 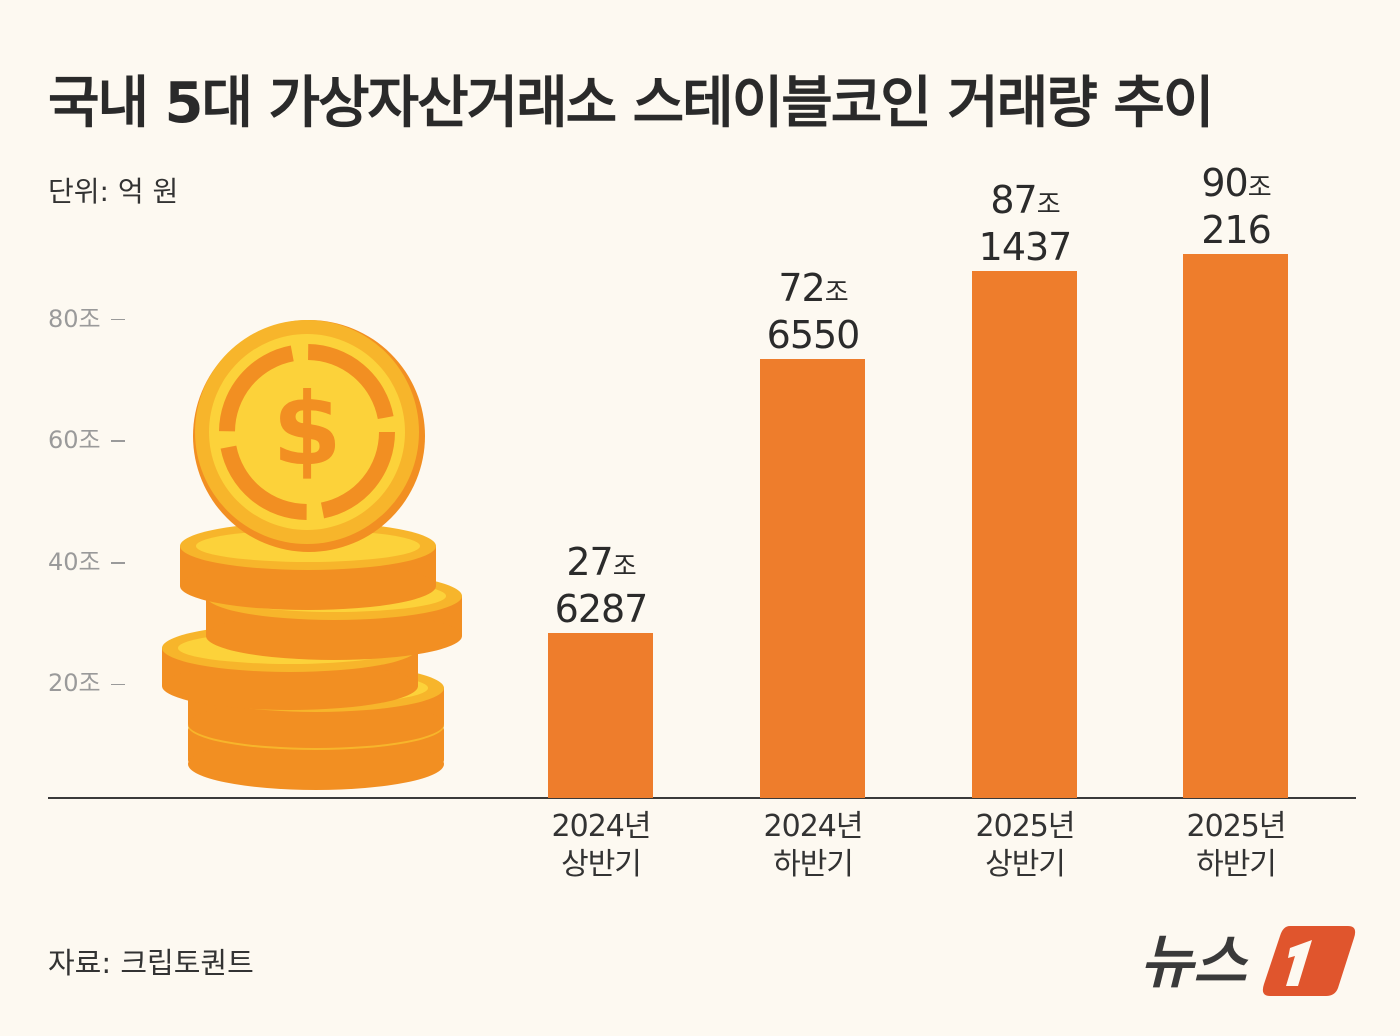 What do you see at coordinates (601, 585) in the screenshot?
I see `data-label: 27조 6287` at bounding box center [601, 585].